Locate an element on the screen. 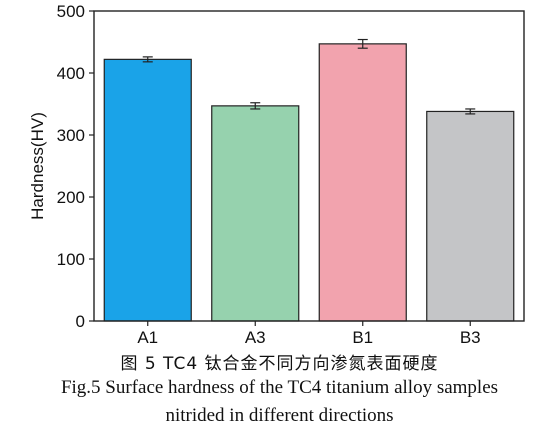 Image resolution: width=559 pixels, height=436 pixels. x-tick-label-A3: A3 is located at coordinates (255, 336).